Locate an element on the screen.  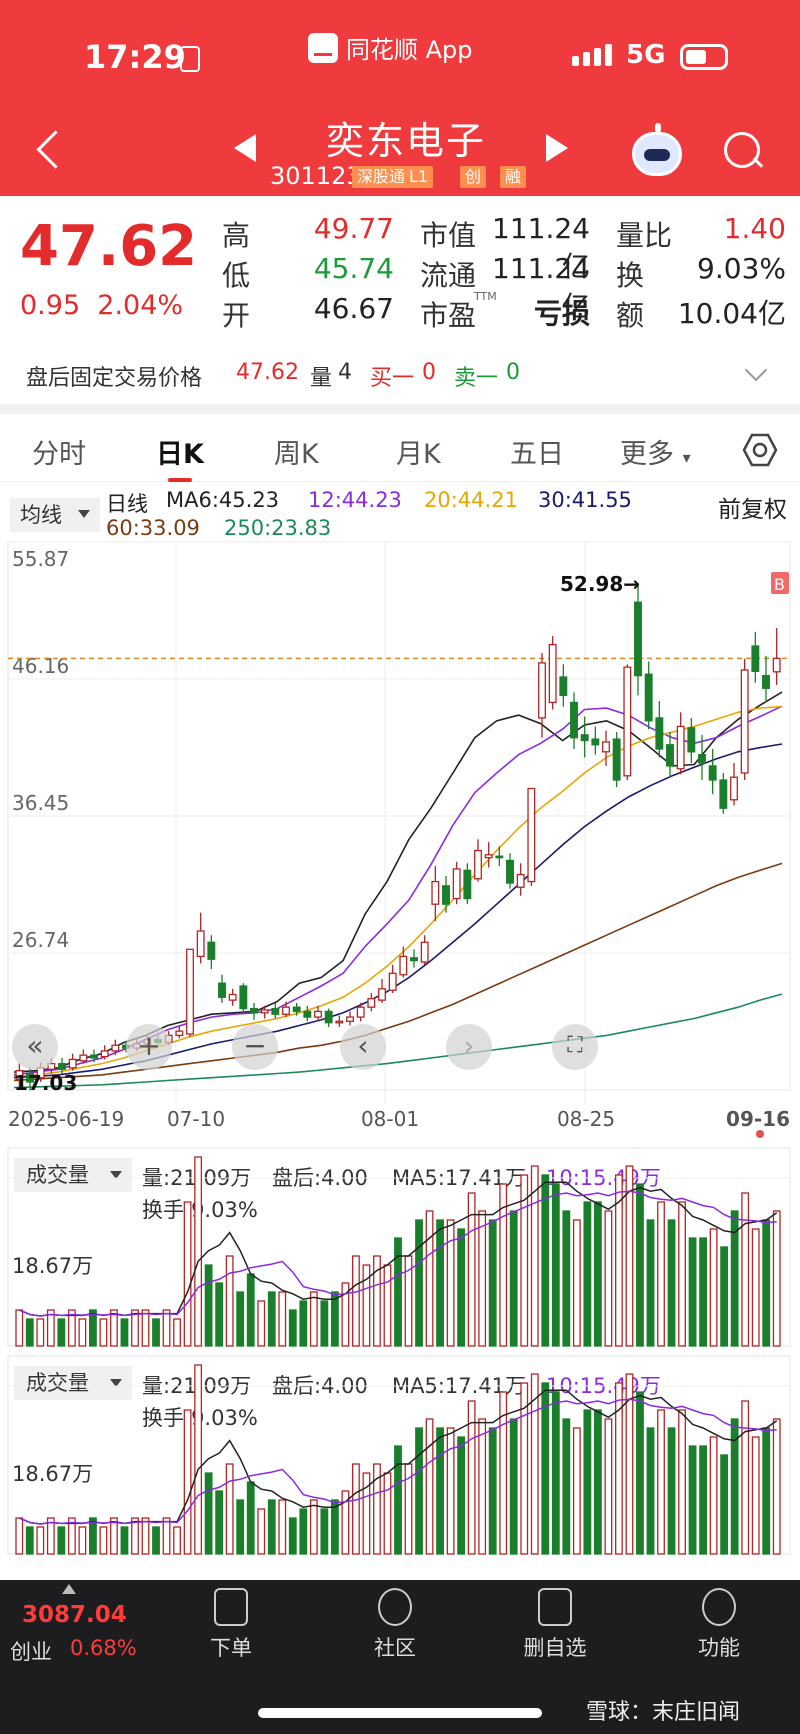
y-tick-label: 36.45 is located at coordinates (40, 803).